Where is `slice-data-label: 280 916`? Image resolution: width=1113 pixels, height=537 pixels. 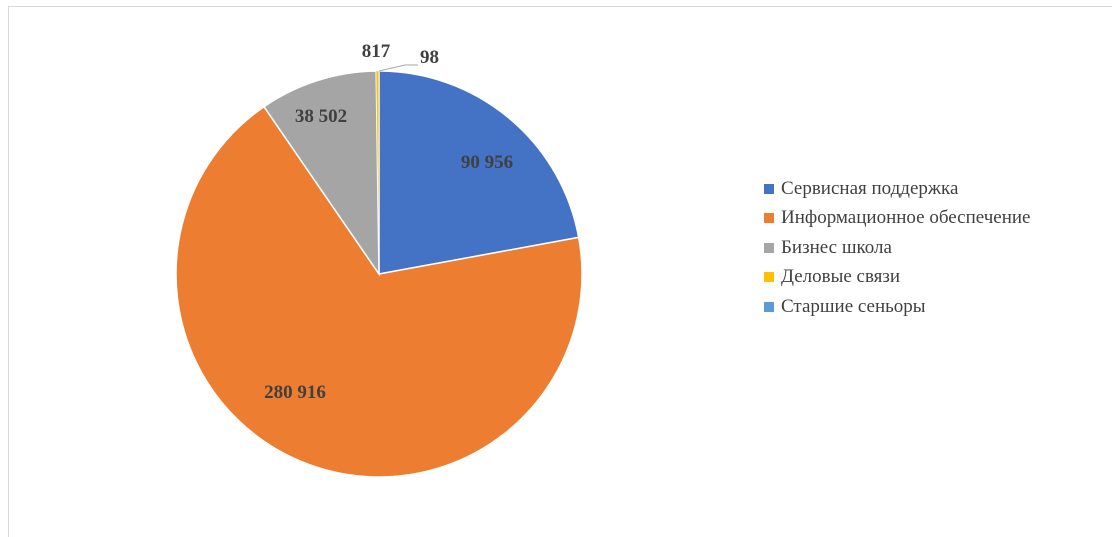 slice-data-label: 280 916 is located at coordinates (295, 392).